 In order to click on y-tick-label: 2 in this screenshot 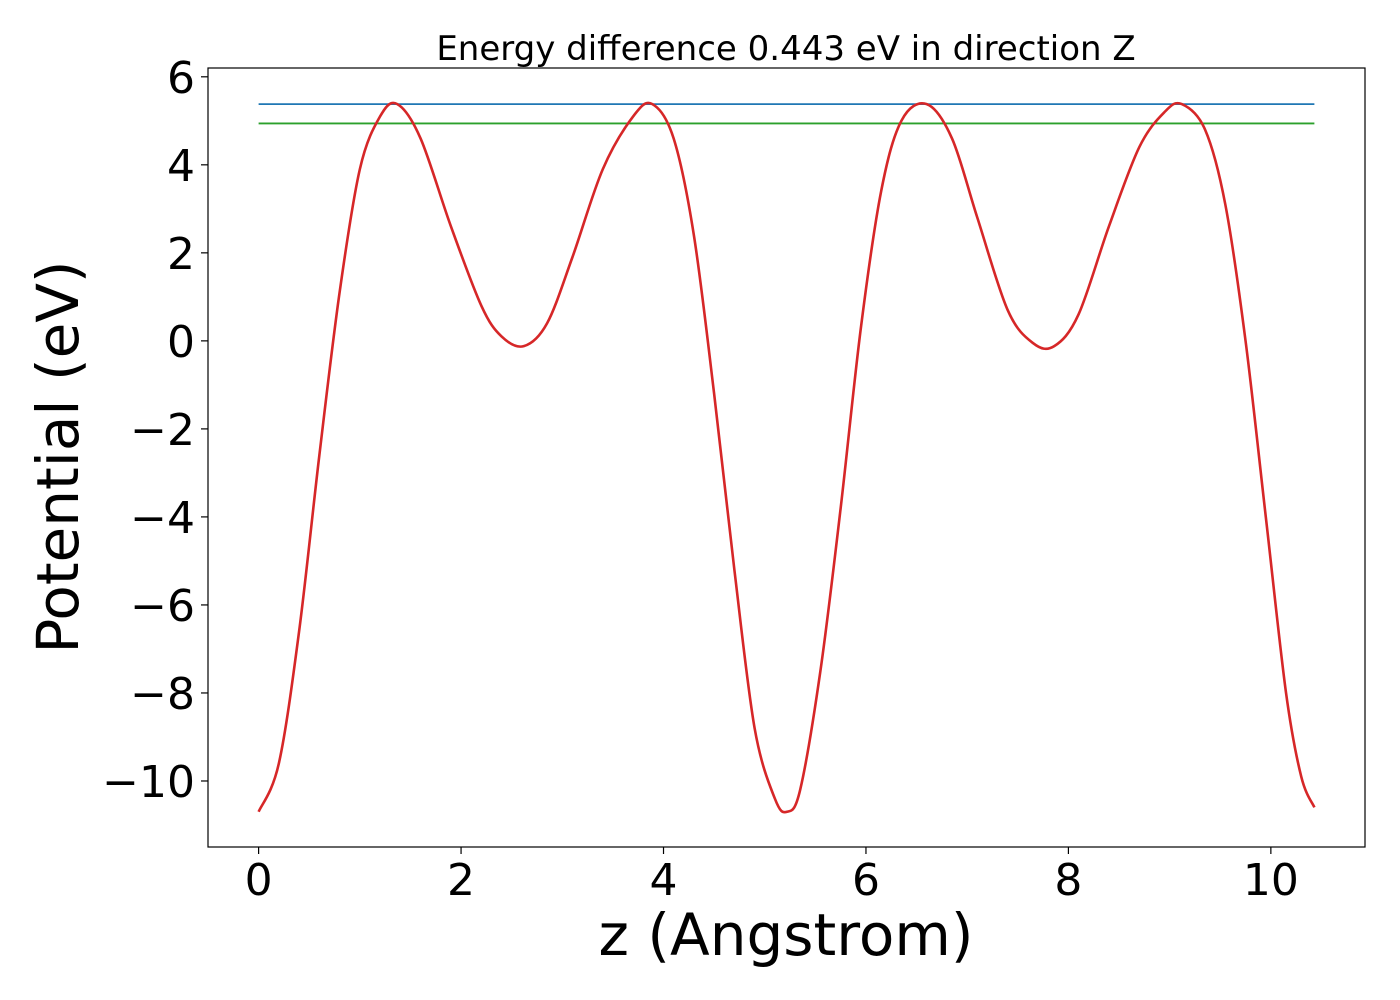, I will do `click(181, 254)`.